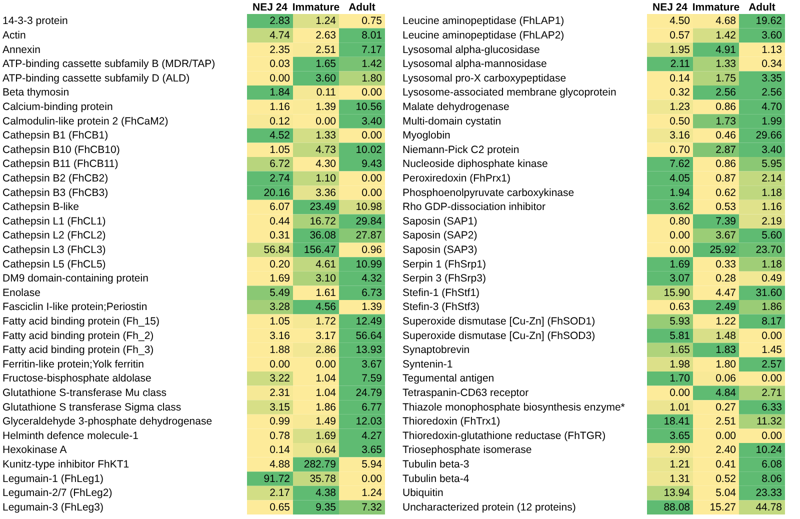 This screenshot has height=519, width=800. Describe the element at coordinates (451, 422) in the screenshot. I see `y-tick-label: Thioredoxin (FhTrx1)` at that location.